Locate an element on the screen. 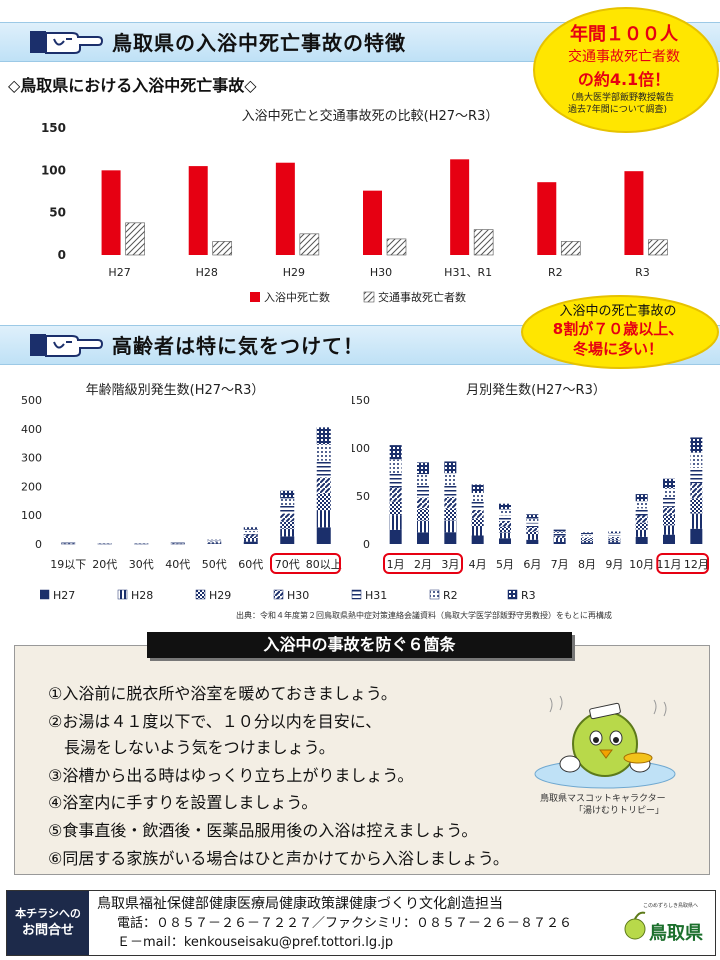 The width and height of the screenshot is (720, 960). x-tick-label: H29 is located at coordinates (294, 272).